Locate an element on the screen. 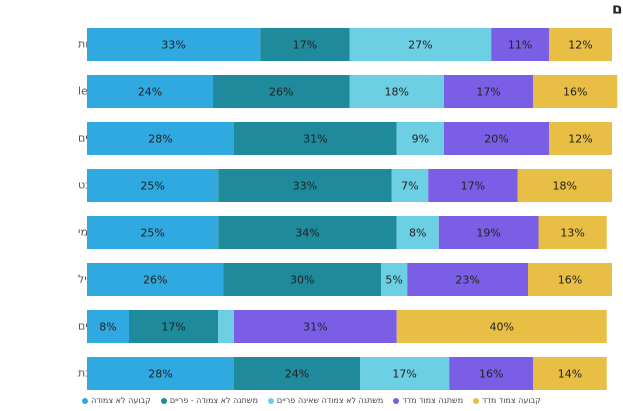 The image size is (623, 411). value-label: 14% is located at coordinates (570, 374).